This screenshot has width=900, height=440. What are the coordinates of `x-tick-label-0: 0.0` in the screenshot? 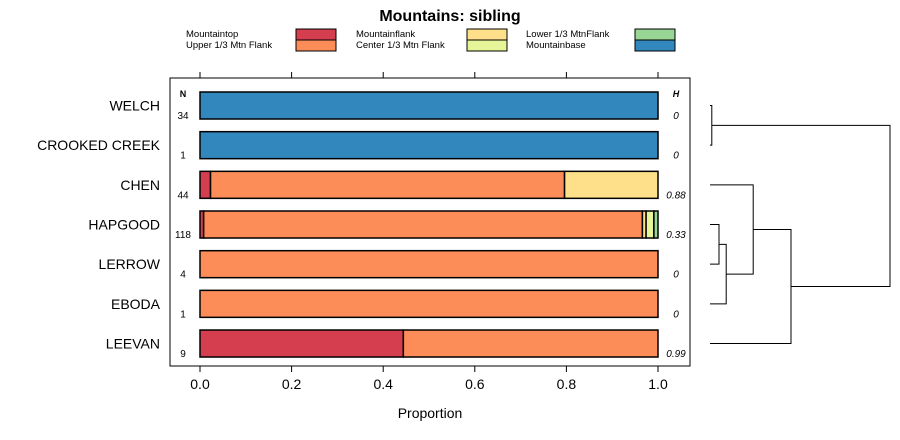 It's located at (200, 384).